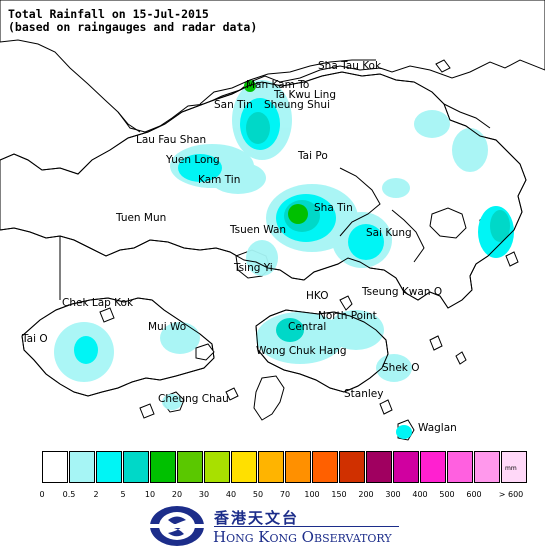 The height and width of the screenshot is (550, 545). What do you see at coordinates (123, 494) in the screenshot?
I see `legend-tick-label: 5` at bounding box center [123, 494].